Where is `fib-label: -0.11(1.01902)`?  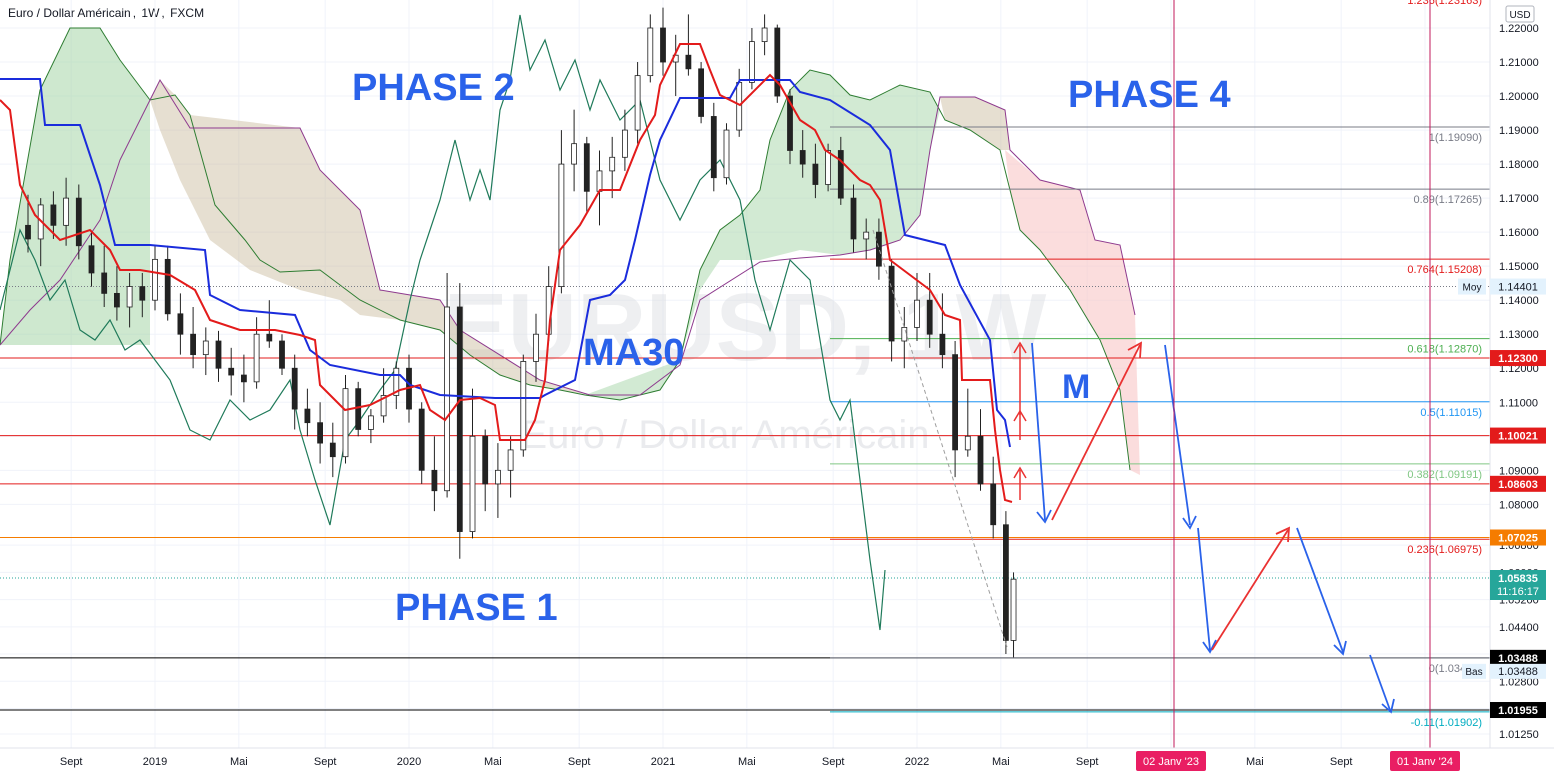 fib-label: -0.11(1.01902) is located at coordinates (1446, 723).